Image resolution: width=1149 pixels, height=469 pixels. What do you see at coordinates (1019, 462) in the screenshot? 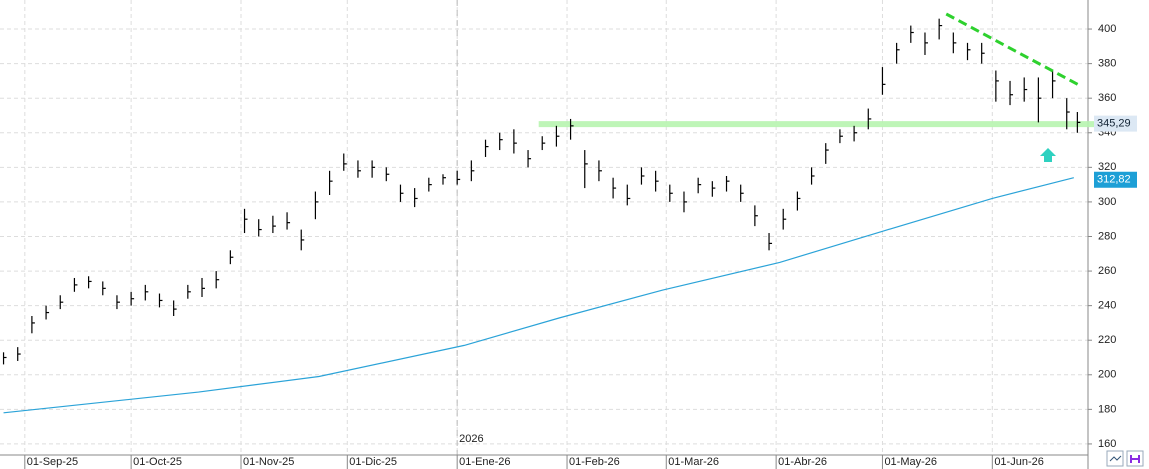
I see `x-tick-label: 01-Jun-26` at bounding box center [1019, 462].